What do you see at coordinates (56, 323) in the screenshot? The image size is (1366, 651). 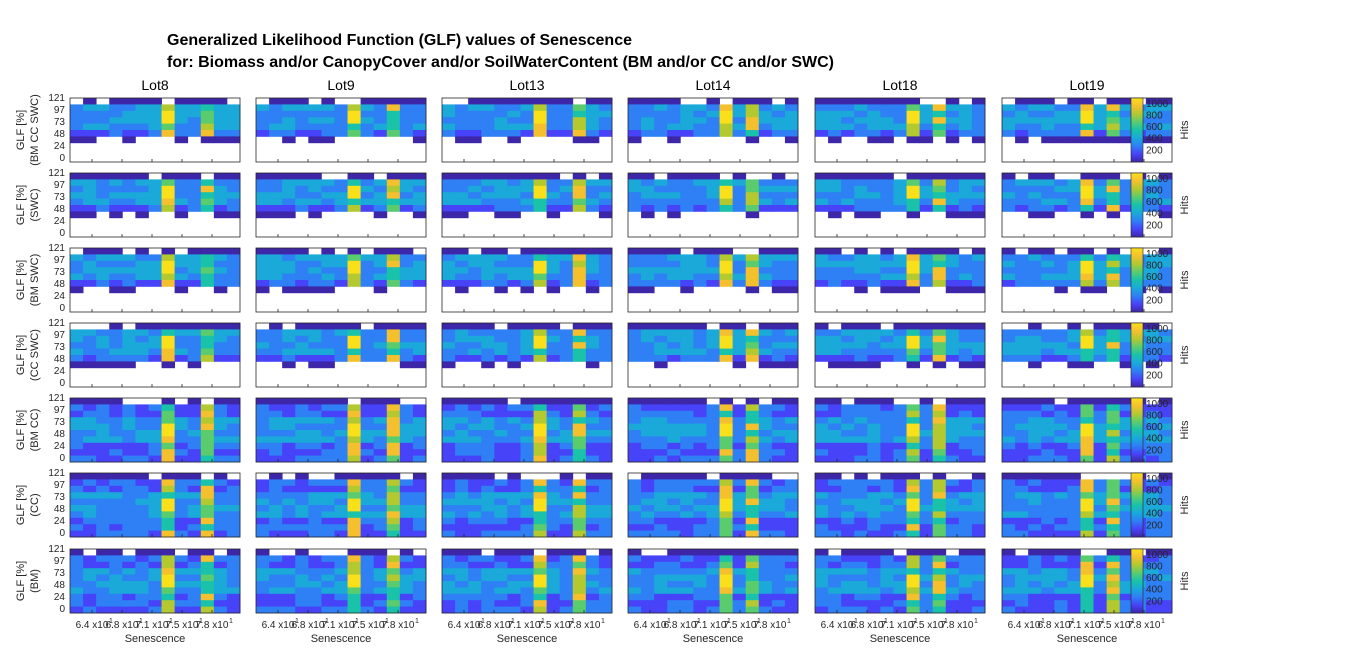 I see `y-tick-label: 121` at bounding box center [56, 323].